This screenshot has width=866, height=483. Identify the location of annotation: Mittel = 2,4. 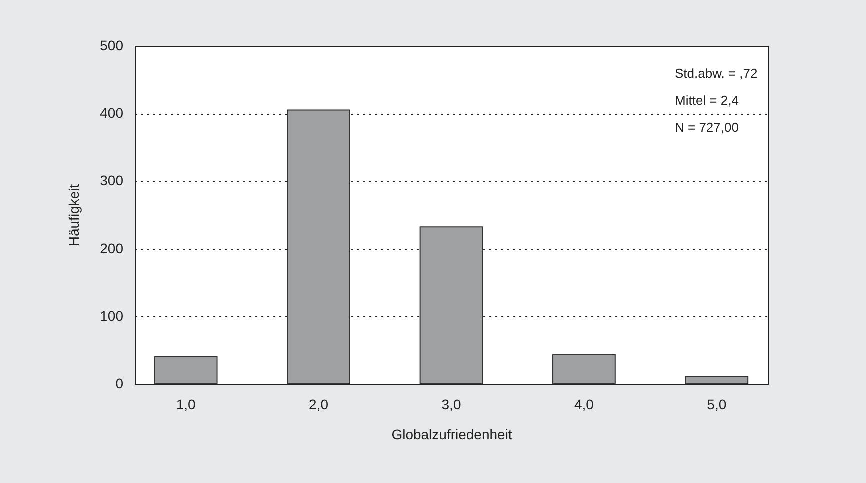
(707, 100).